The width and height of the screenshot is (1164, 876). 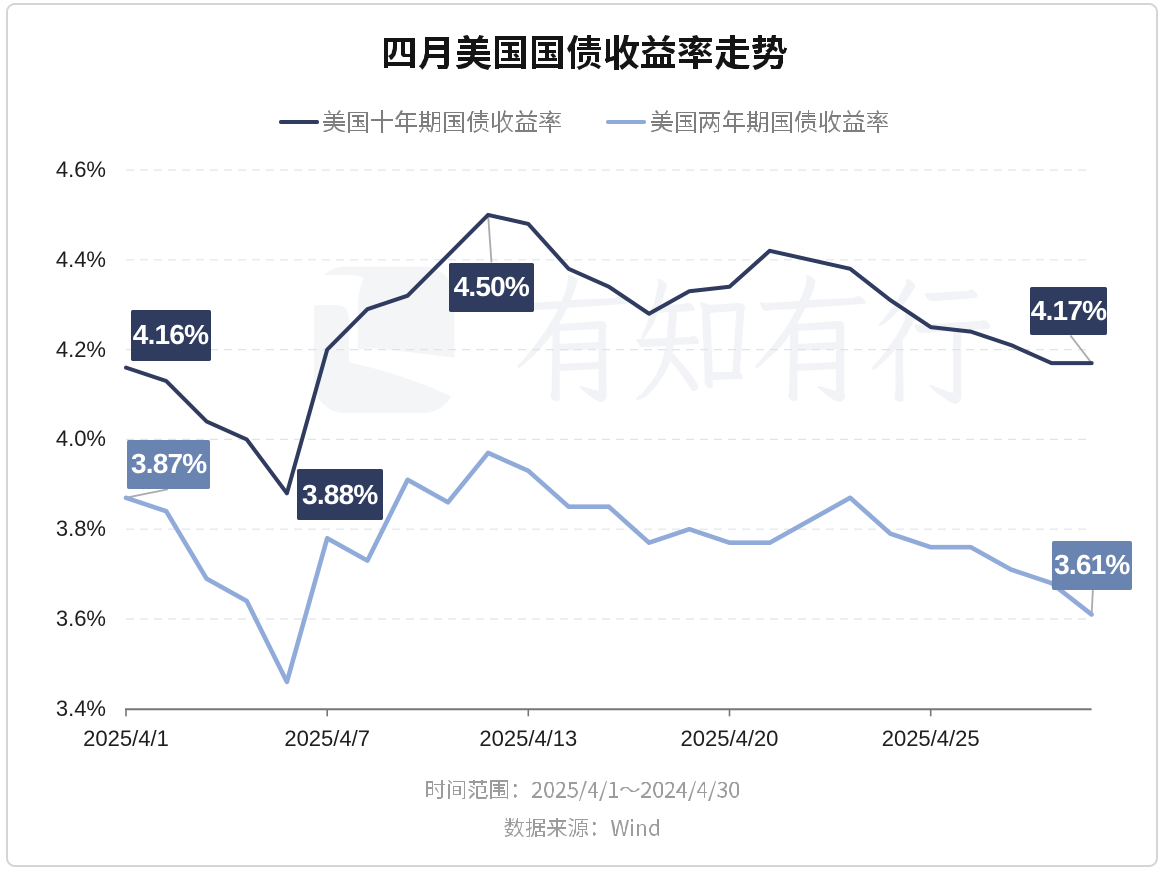 What do you see at coordinates (80, 349) in the screenshot?
I see `y-tick-4.2%: 4.2%` at bounding box center [80, 349].